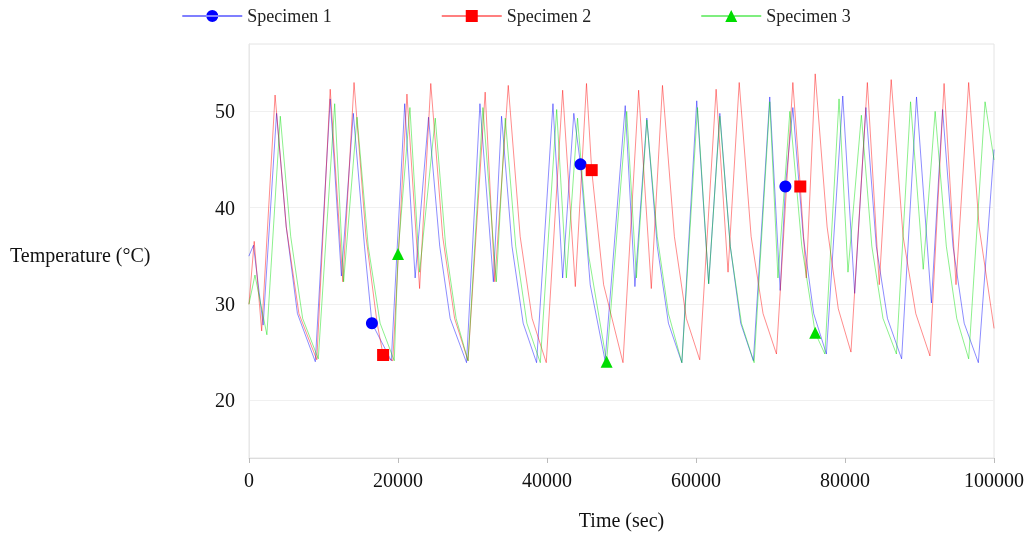 This screenshot has width=1033, height=552. I want to click on legend-label: Specimen 3, so click(808, 16).